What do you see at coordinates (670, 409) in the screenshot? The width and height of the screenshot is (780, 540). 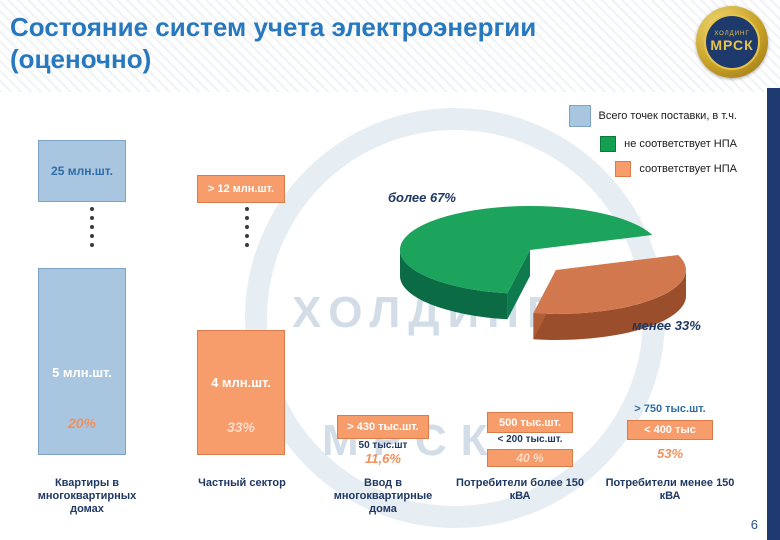 I see `bar-under150-total-value: > 750 тыс.шт.` at bounding box center [670, 409].